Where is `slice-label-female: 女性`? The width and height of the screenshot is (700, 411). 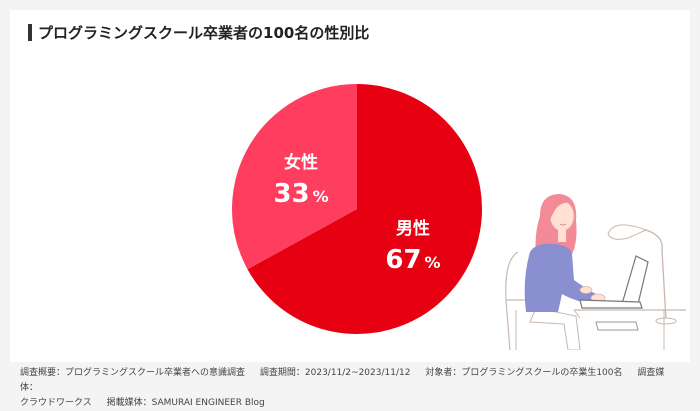
slice-label-female: 女性 is located at coordinates (301, 162).